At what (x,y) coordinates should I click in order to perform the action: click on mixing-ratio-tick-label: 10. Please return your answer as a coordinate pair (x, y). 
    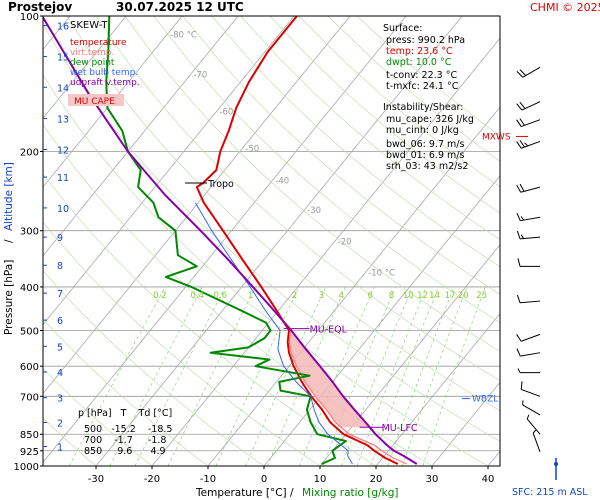
    Looking at the image, I should click on (408, 296).